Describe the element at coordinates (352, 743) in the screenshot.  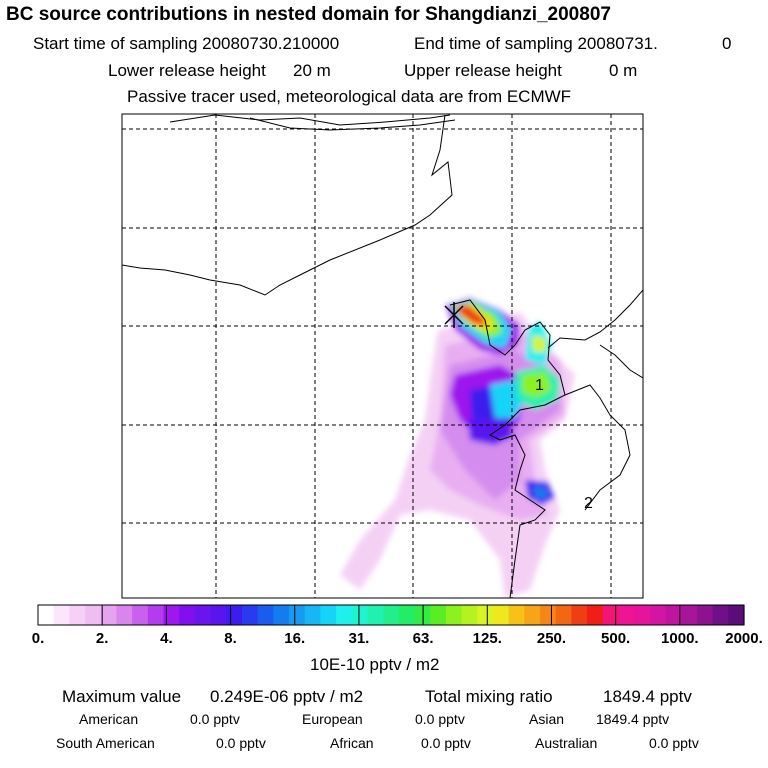
I see `source-name: African` at that location.